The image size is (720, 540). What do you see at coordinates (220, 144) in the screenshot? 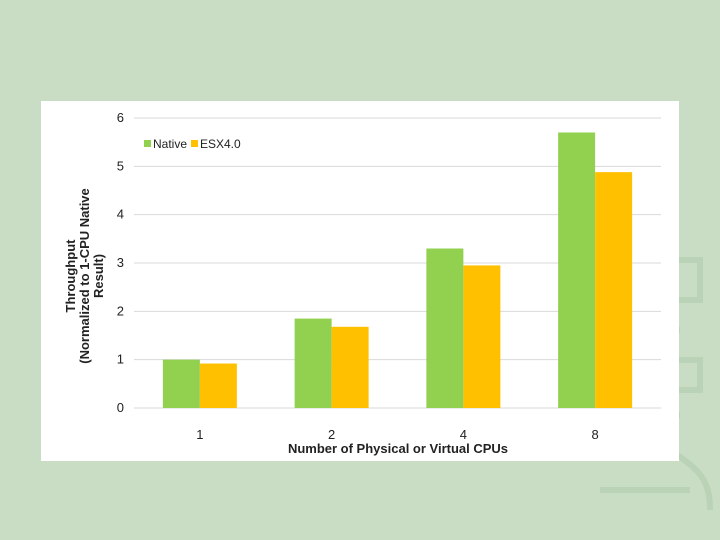
I see `legend-label-esx: ESX4.0` at bounding box center [220, 144].